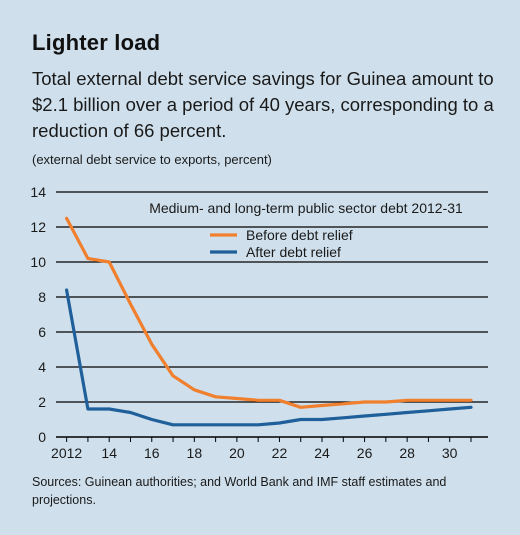 This screenshot has height=535, width=520. Describe the element at coordinates (293, 252) in the screenshot. I see `legend-label: After debt relief` at that location.